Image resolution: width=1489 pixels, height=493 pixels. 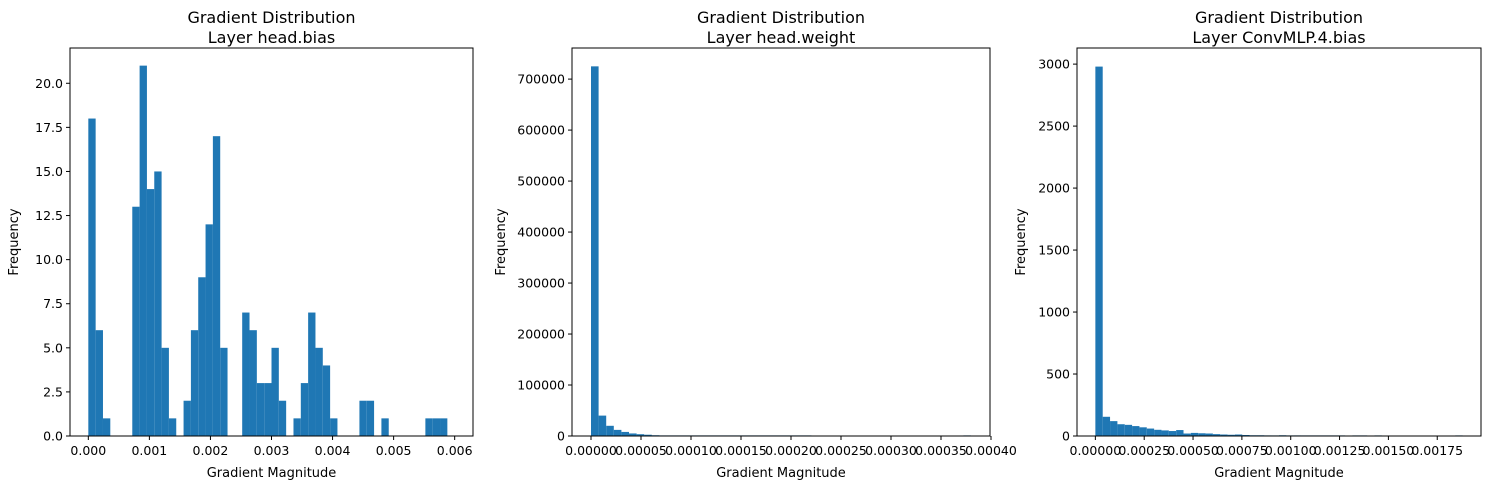 What do you see at coordinates (49, 127) in the screenshot?
I see `y-tick-label: 17.5` at bounding box center [49, 127].